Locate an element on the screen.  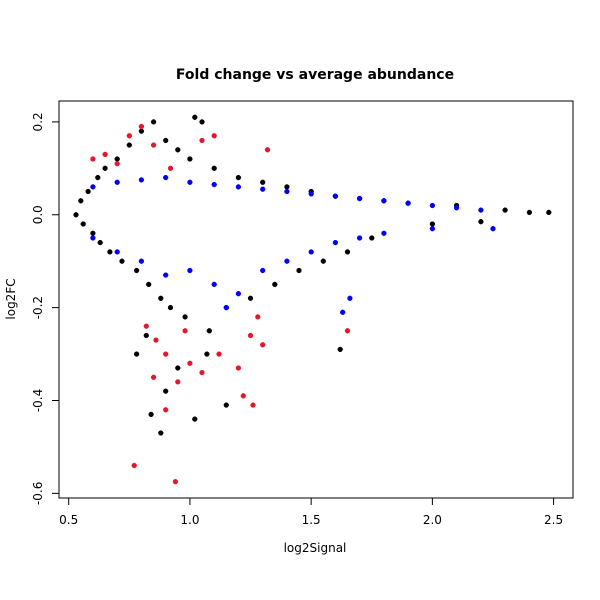
y-tick-label: -0.2 is located at coordinates (38, 307).